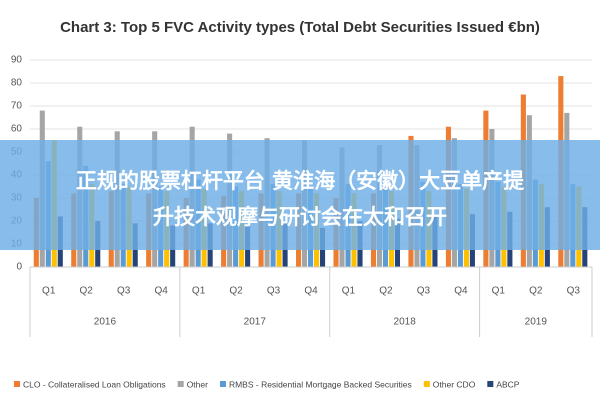 The image size is (600, 400). I want to click on year-label: 2019, so click(536, 322).